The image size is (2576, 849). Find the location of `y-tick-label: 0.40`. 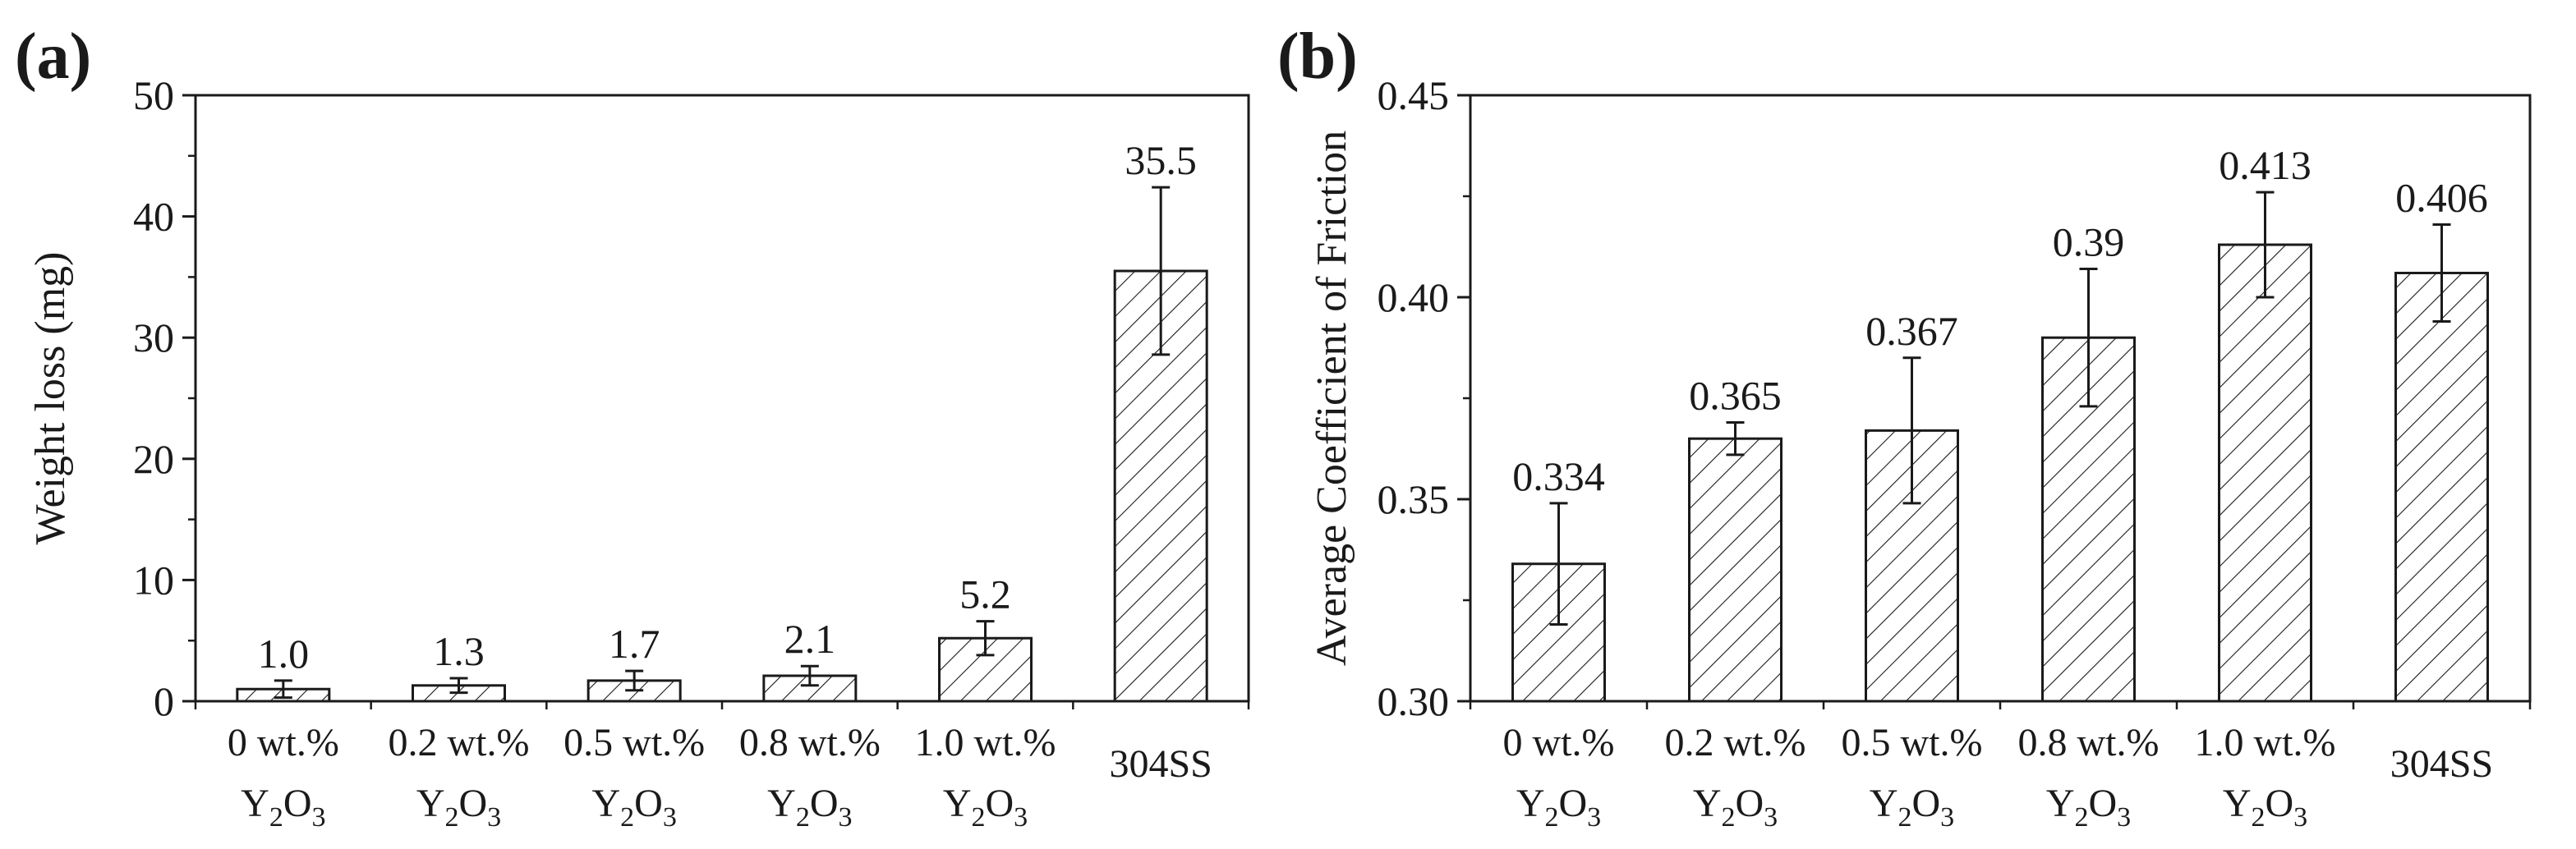

y-tick-label: 0.40 is located at coordinates (1414, 297).